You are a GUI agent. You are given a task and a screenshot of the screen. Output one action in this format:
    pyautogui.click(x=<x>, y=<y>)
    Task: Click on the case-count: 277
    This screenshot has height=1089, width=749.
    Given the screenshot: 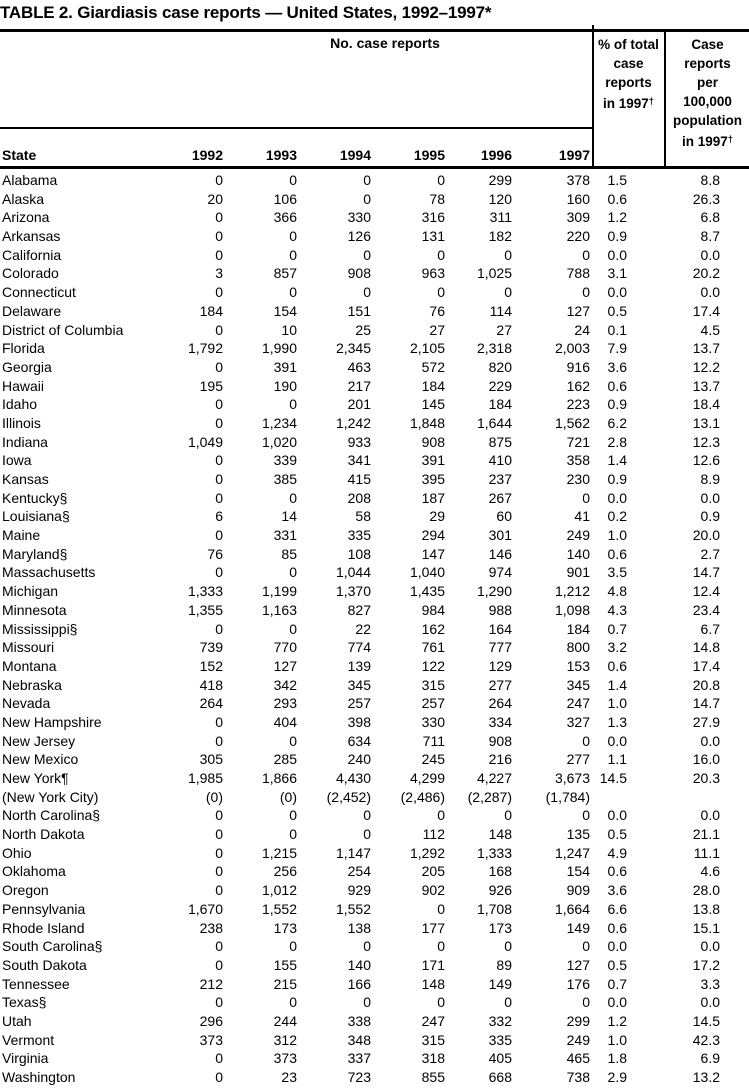 What is the action you would take?
    pyautogui.click(x=578, y=759)
    